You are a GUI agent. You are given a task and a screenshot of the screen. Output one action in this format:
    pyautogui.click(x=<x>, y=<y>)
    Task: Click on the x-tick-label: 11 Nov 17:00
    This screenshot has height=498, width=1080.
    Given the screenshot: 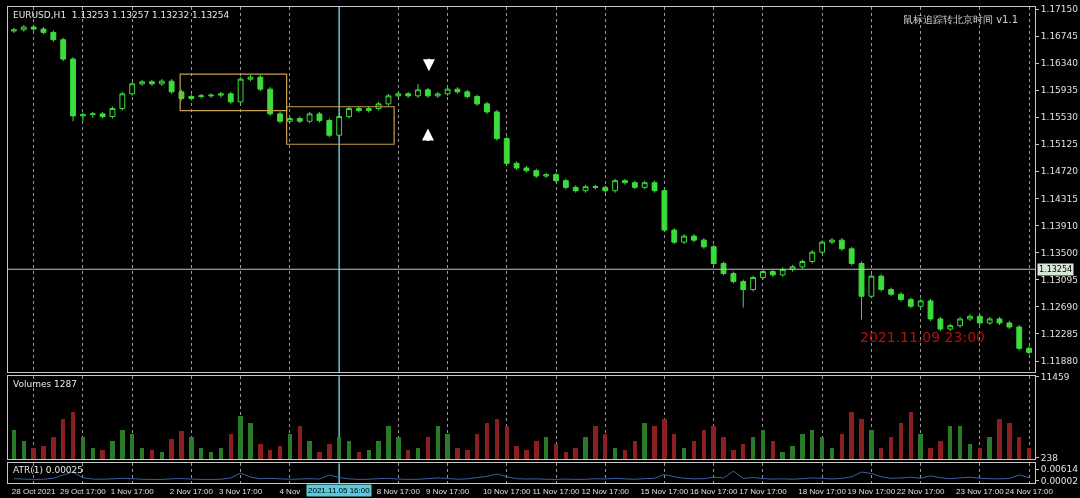 What is the action you would take?
    pyautogui.click(x=556, y=491)
    